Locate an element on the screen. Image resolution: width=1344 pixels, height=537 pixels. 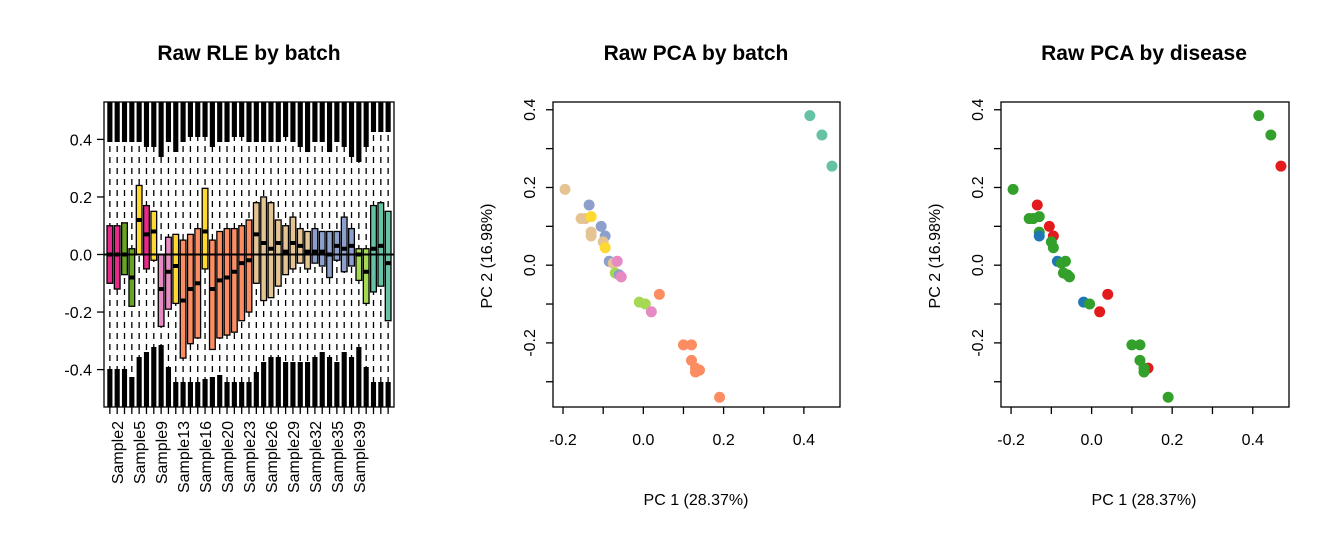
pca-disease-title: Raw PCA by disease is located at coordinates (1144, 53).